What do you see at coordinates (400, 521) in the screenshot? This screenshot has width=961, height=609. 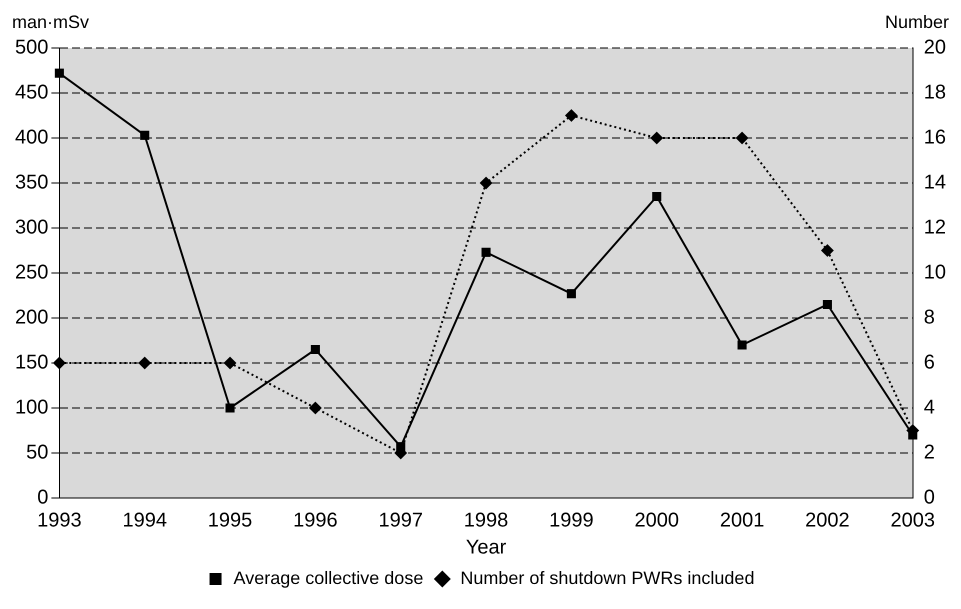 I see `x-tick-label: 1997` at bounding box center [400, 521].